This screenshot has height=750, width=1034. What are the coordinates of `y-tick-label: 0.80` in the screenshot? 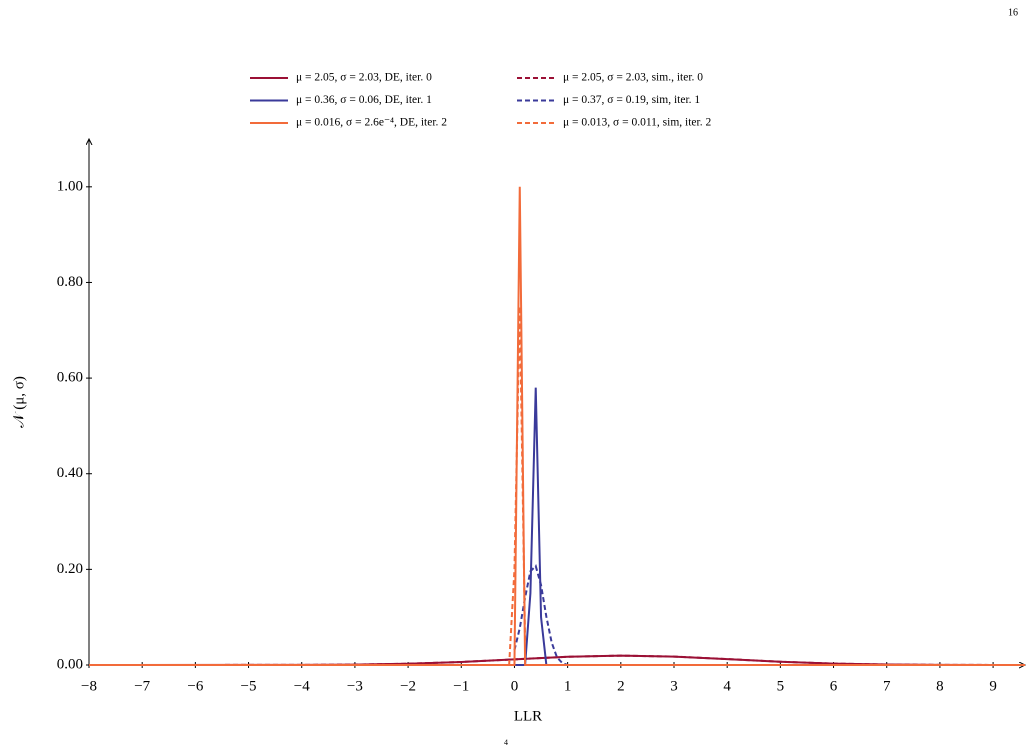 It's located at (70, 282).